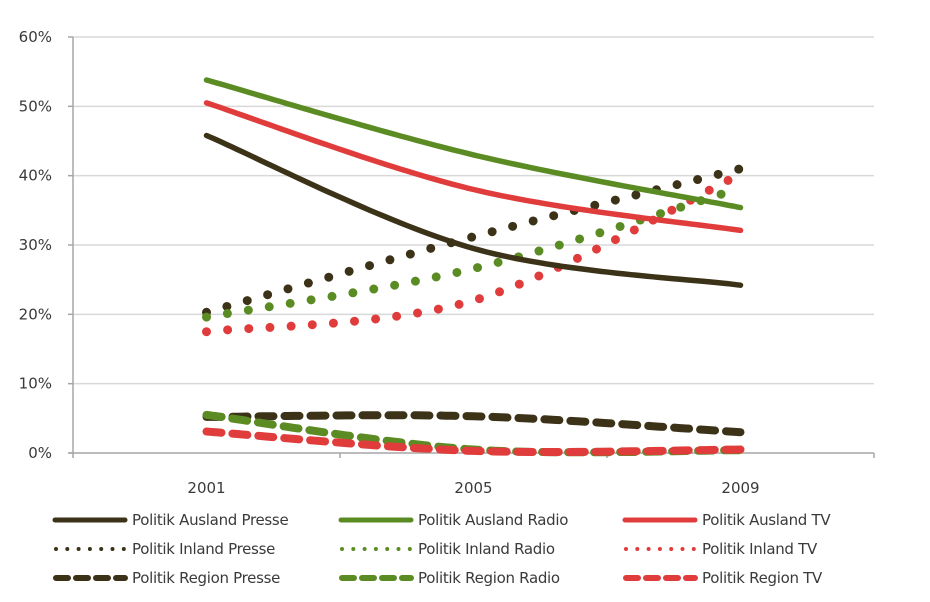 Image resolution: width=930 pixels, height=602 pixels. I want to click on legend-item: Politik Inland Presse, so click(163, 549).